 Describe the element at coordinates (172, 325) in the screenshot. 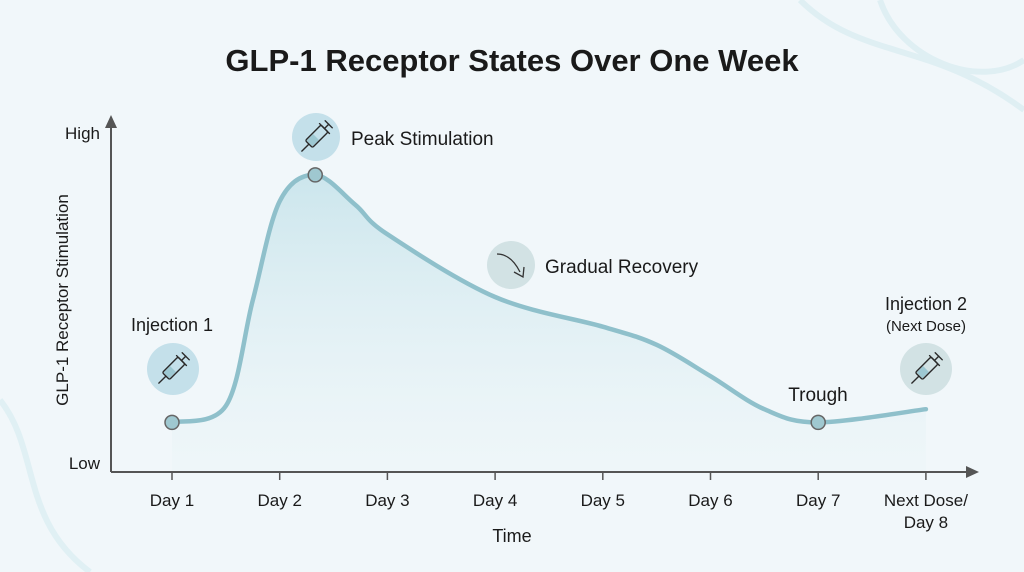

I see `annotation-label: Injection 1` at that location.